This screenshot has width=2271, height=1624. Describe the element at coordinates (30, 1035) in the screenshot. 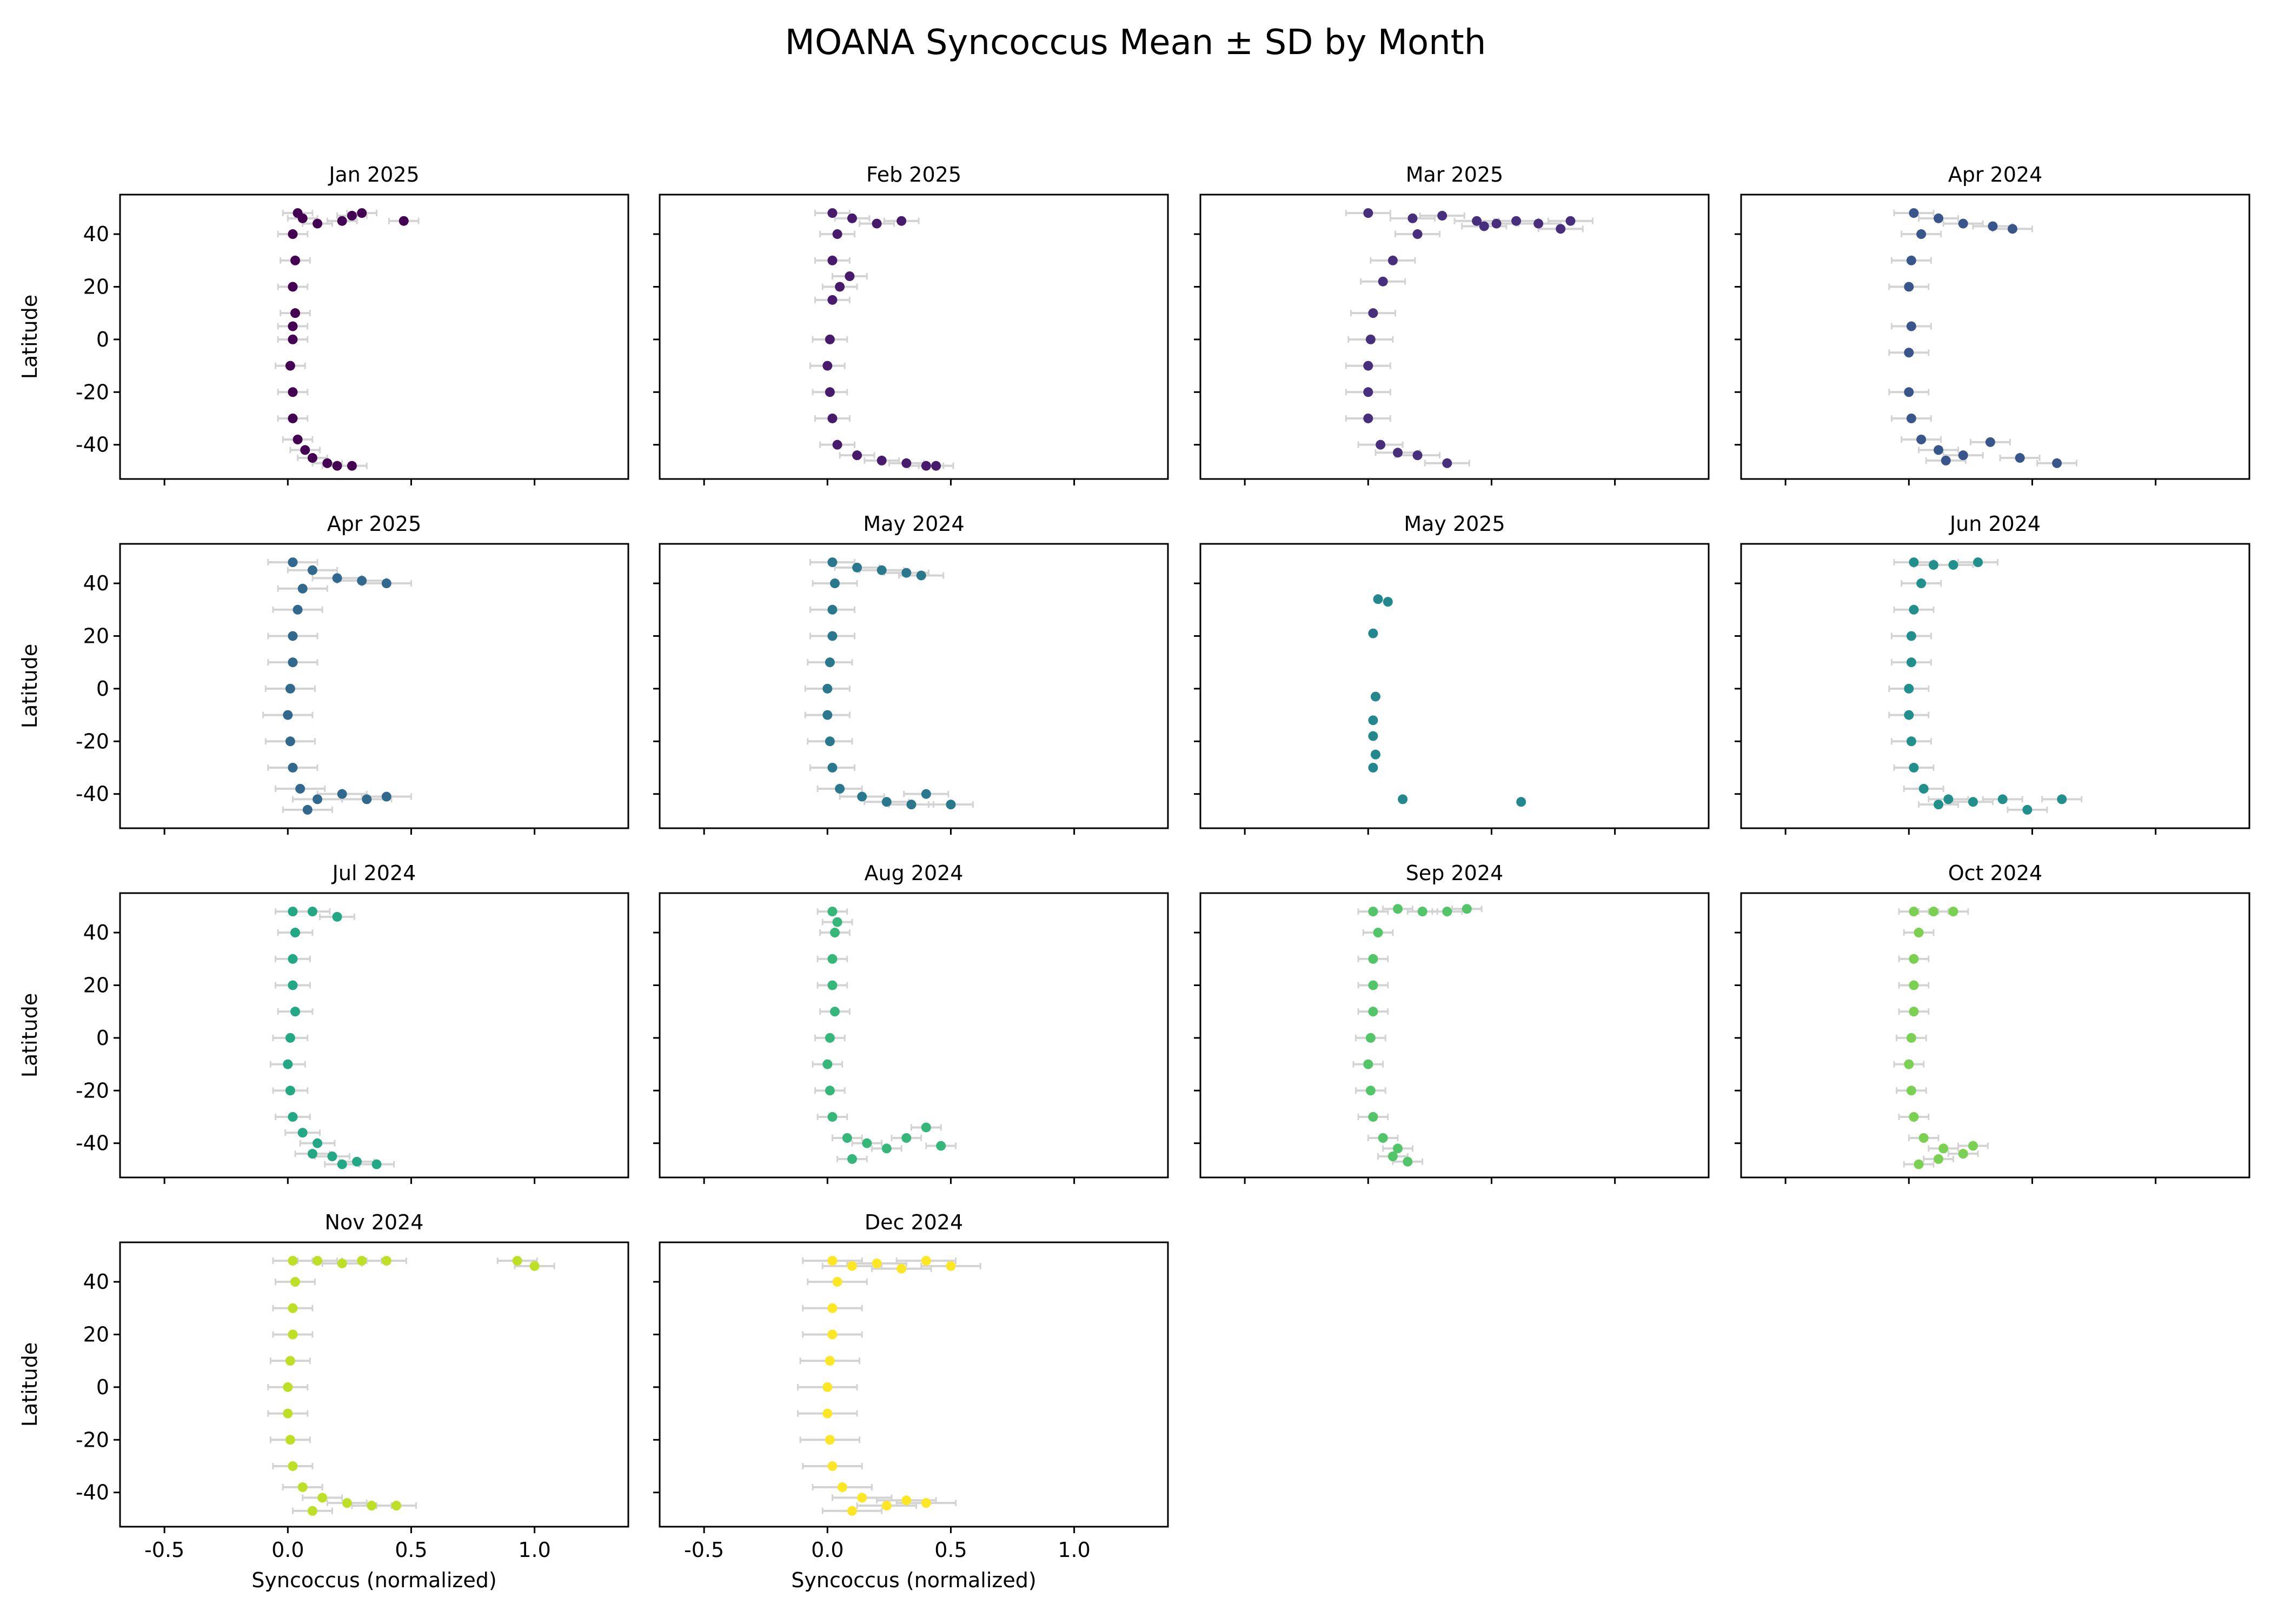

I see `y-axis-label: Latitude` at that location.